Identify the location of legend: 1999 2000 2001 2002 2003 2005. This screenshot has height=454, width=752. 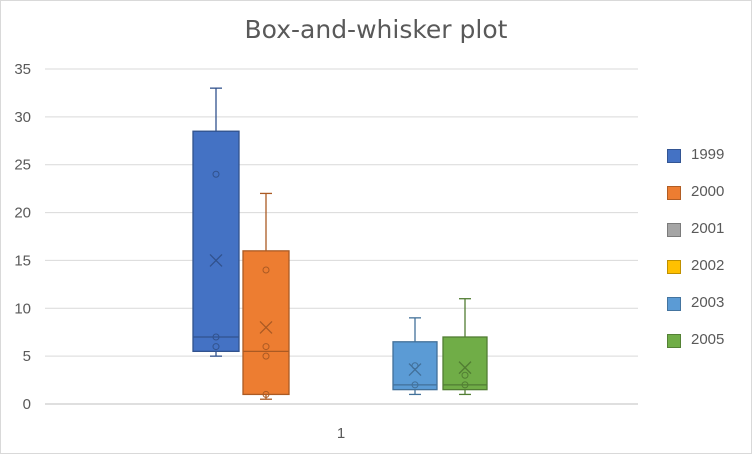
(707, 256).